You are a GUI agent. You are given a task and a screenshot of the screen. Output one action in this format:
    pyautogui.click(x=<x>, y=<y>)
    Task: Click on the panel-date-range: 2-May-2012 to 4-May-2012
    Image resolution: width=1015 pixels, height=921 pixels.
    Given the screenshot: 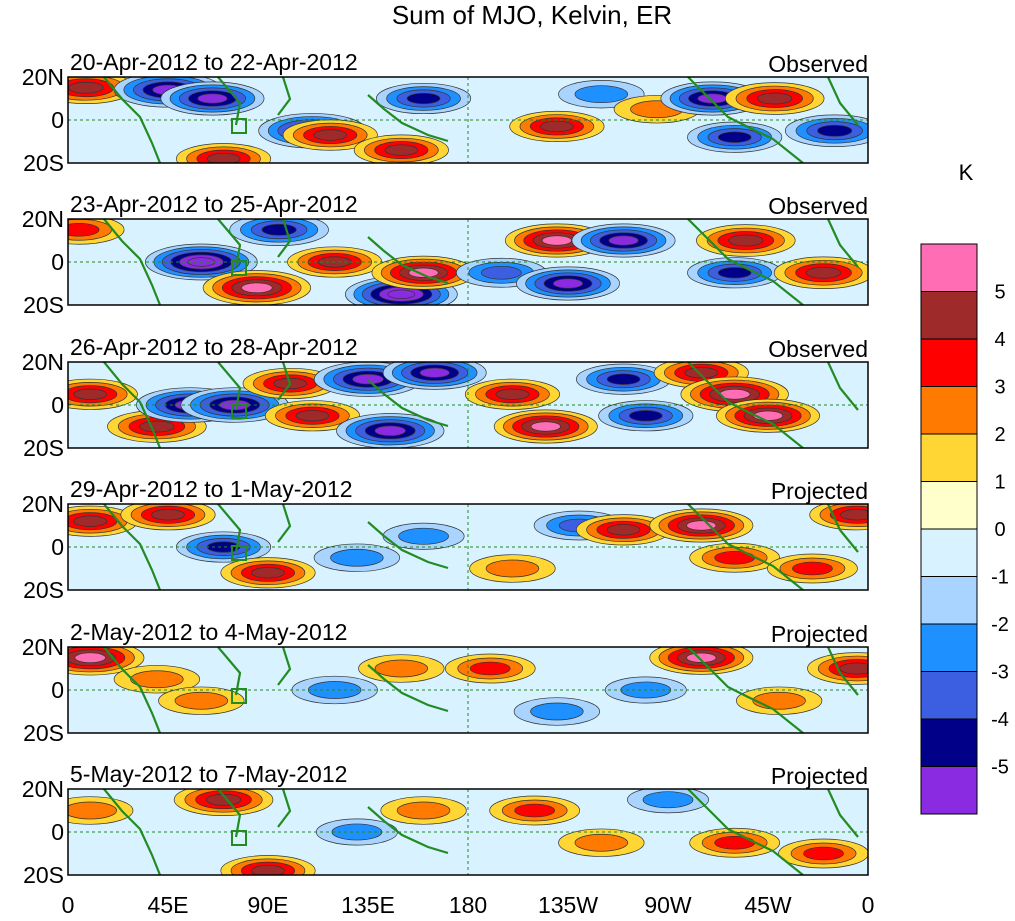 What is the action you would take?
    pyautogui.click(x=208, y=632)
    